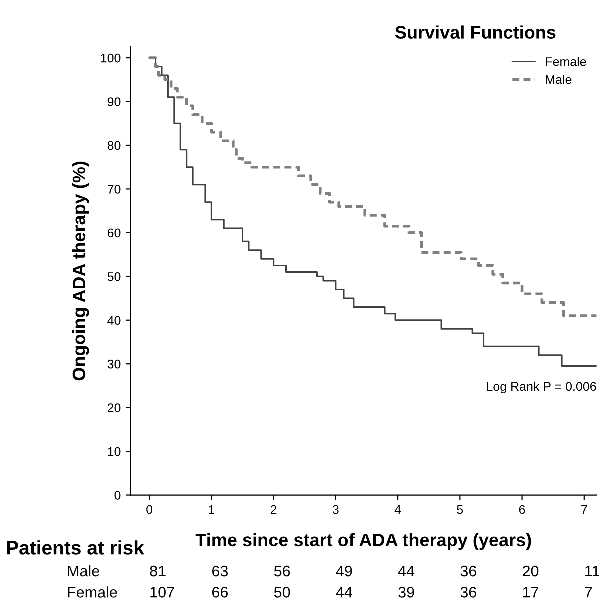 Image resolution: width=609 pixels, height=604 pixels. I want to click on y-tick-label: 80, so click(114, 145).